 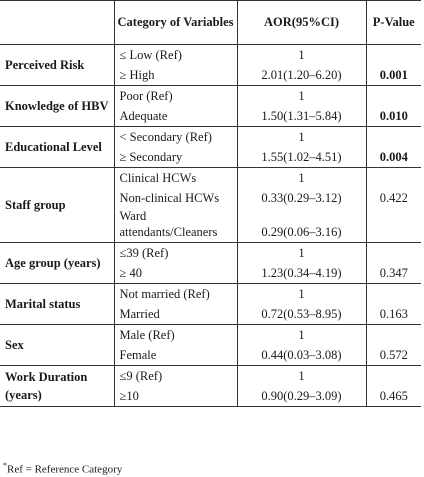 What do you see at coordinates (141, 376) in the screenshot?
I see `category-label: ≤9 (Ref)` at bounding box center [141, 376].